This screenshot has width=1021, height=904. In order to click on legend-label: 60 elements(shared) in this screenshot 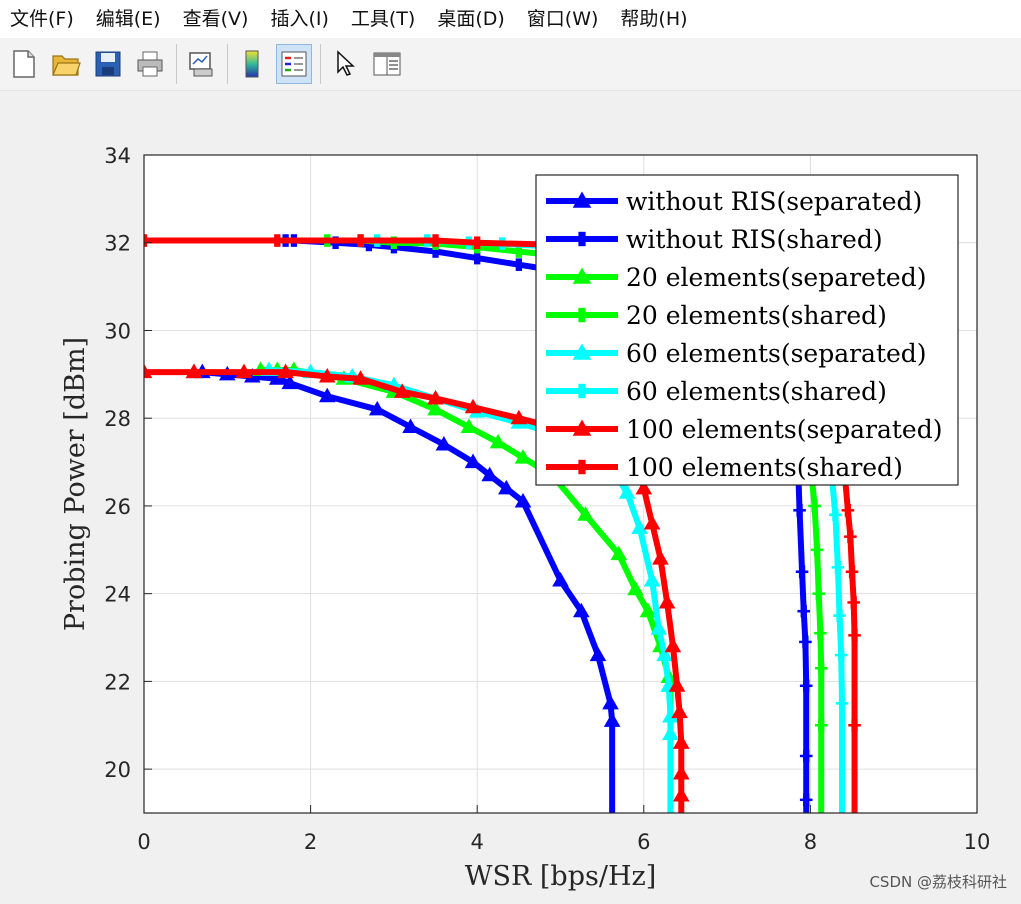, I will do `click(756, 391)`.